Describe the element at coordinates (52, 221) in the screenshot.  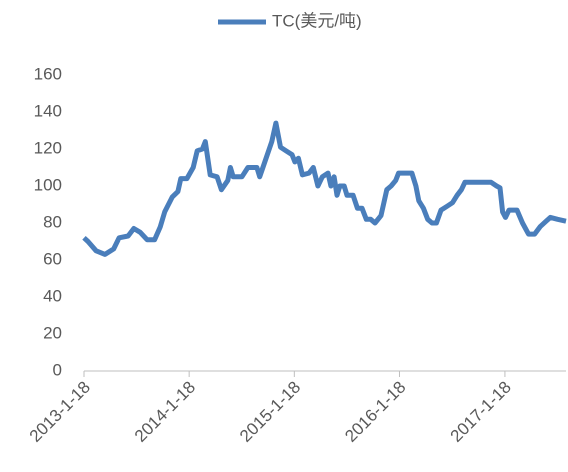
I see `y-tick-label: 80` at that location.